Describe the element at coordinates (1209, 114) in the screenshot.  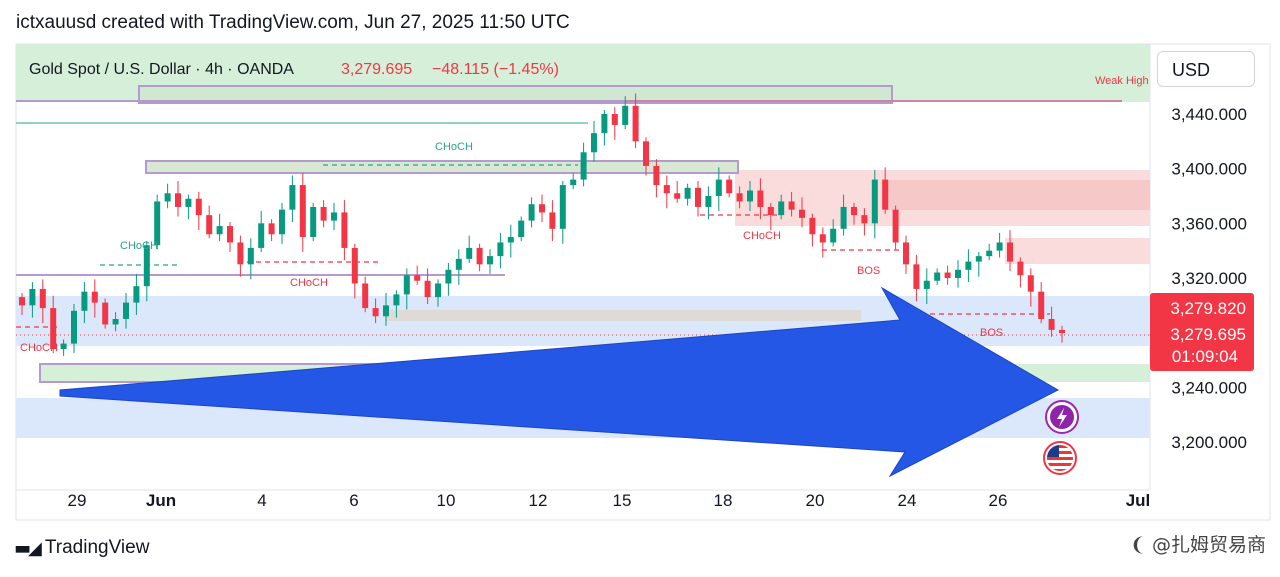
I see `y-tick-label: 3,440.000` at that location.